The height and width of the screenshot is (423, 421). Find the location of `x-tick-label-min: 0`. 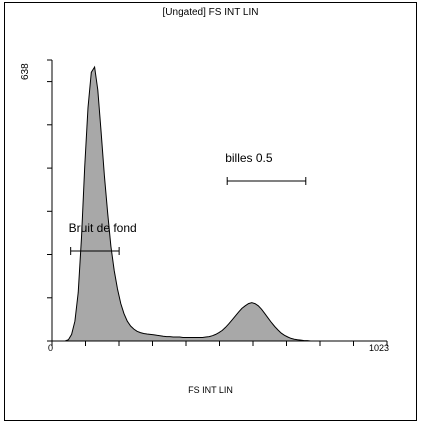

x-tick-label-min: 0 is located at coordinates (51, 348).